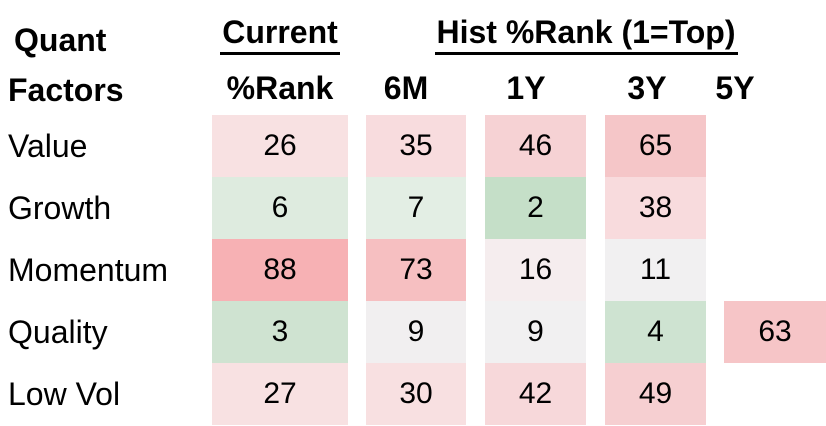  Describe the element at coordinates (406, 88) in the screenshot. I see `column-header-6m: 6M` at that location.